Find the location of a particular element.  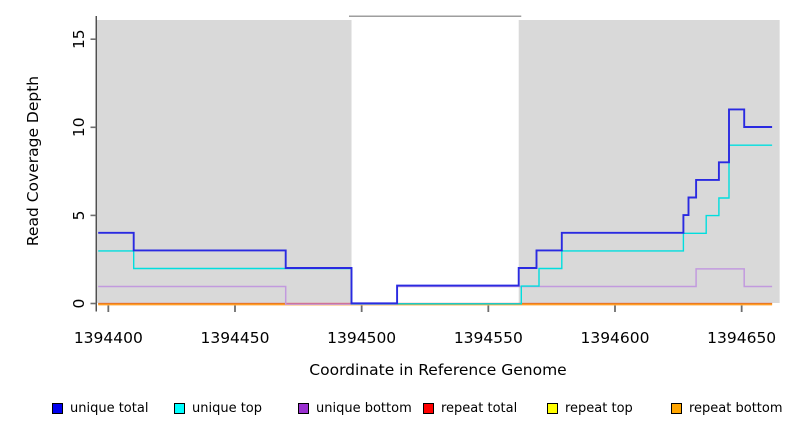

legend-item-unique-total: unique total is located at coordinates (100, 408).